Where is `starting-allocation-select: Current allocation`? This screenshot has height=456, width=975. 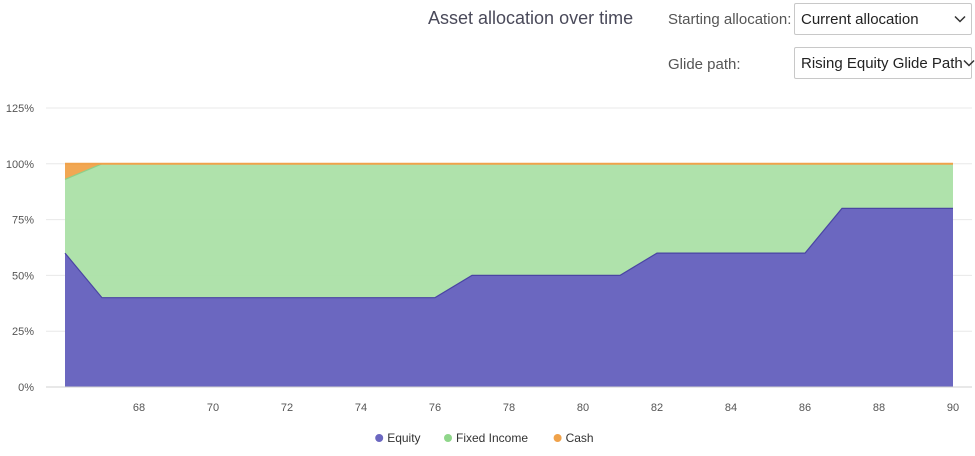 starting-allocation-select: Current allocation is located at coordinates (883, 19).